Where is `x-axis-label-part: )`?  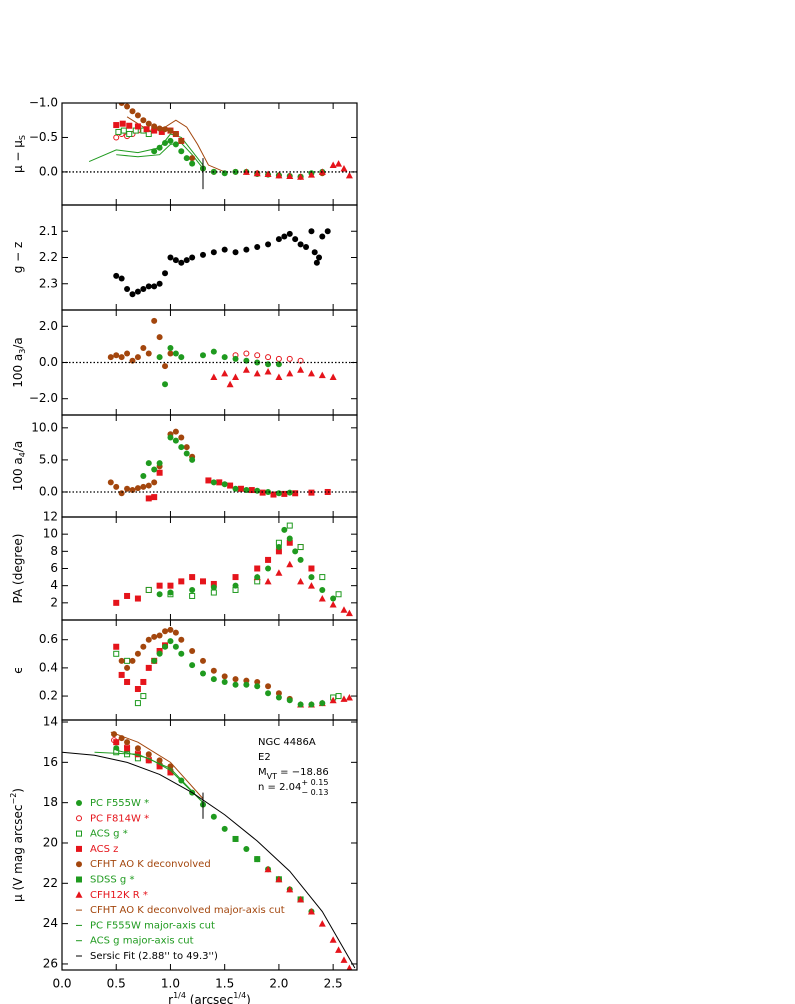 x-axis-label-part: ) is located at coordinates (248, 998).